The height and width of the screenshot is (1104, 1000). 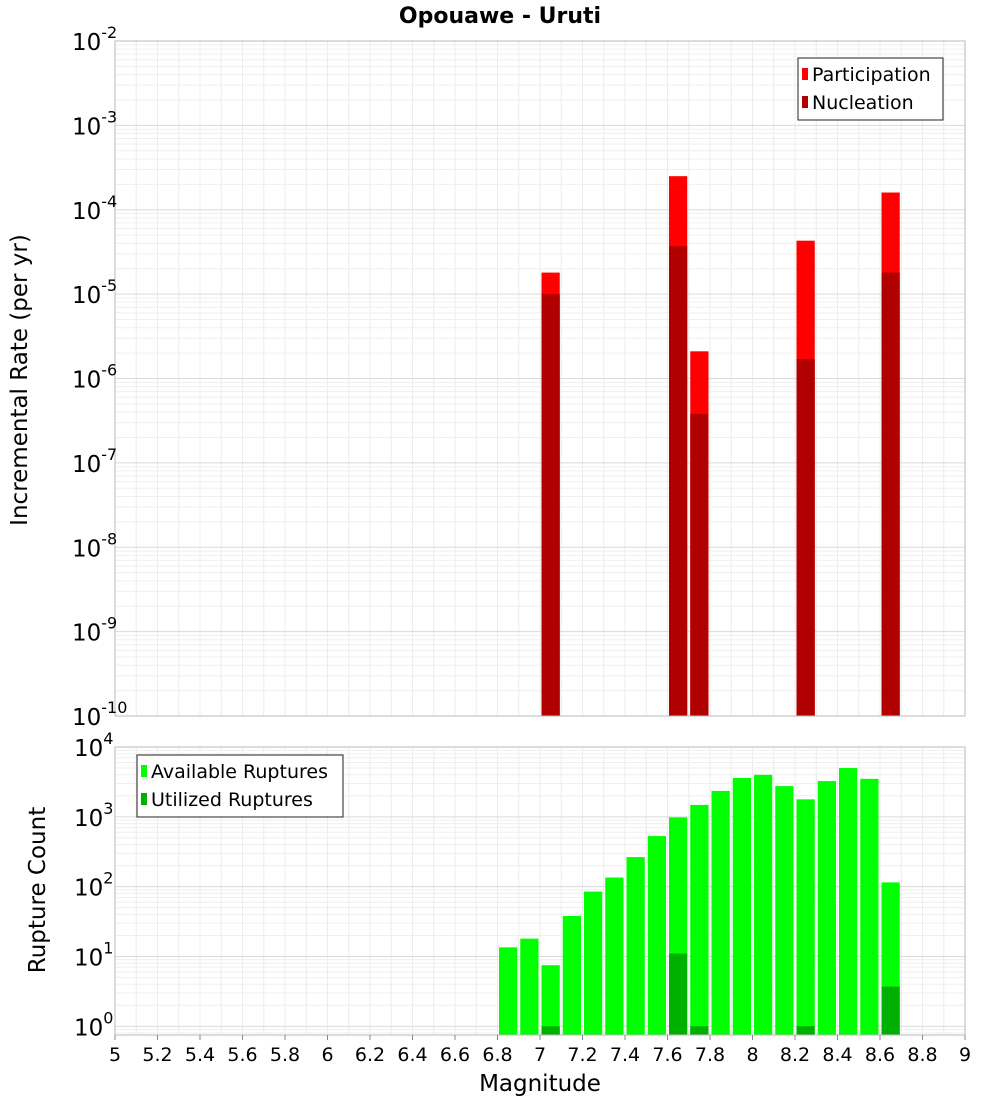 I want to click on legend: Available Ruptures Utilized Ruptures, so click(x=240, y=786).